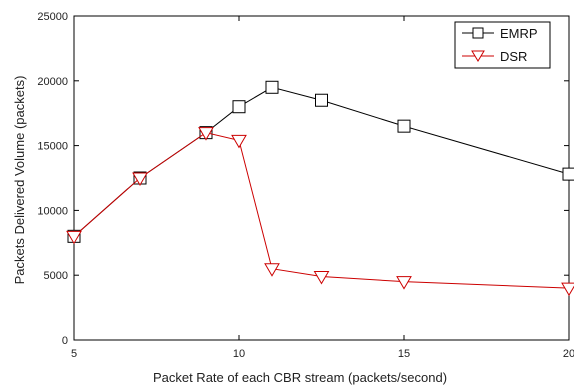 This screenshot has width=574, height=388. I want to click on x-tick-label: 5, so click(74, 354).